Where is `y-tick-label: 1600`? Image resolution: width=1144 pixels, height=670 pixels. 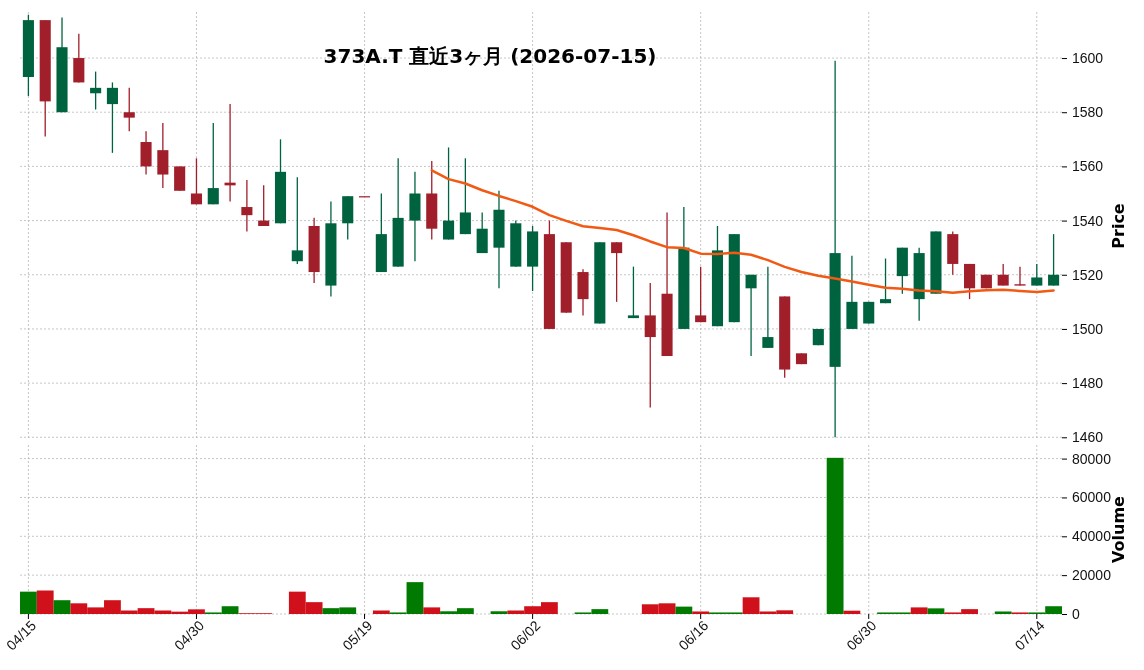 y-tick-label: 1600 is located at coordinates (1088, 58).